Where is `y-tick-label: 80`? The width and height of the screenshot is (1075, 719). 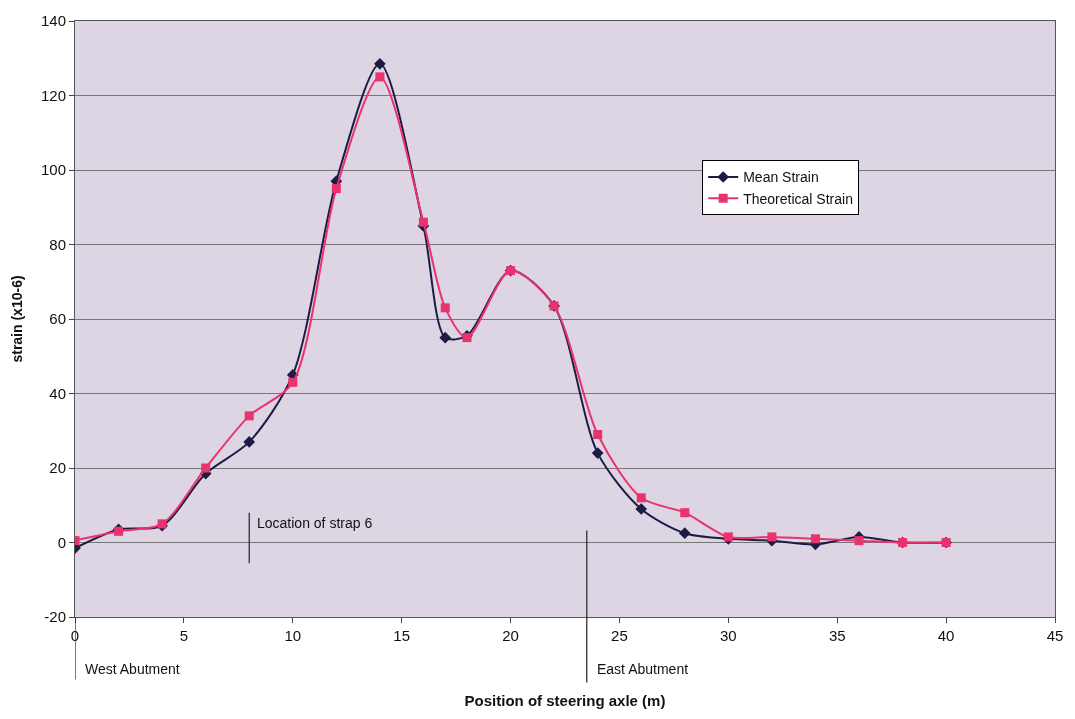 y-tick-label: 80 is located at coordinates (57, 244).